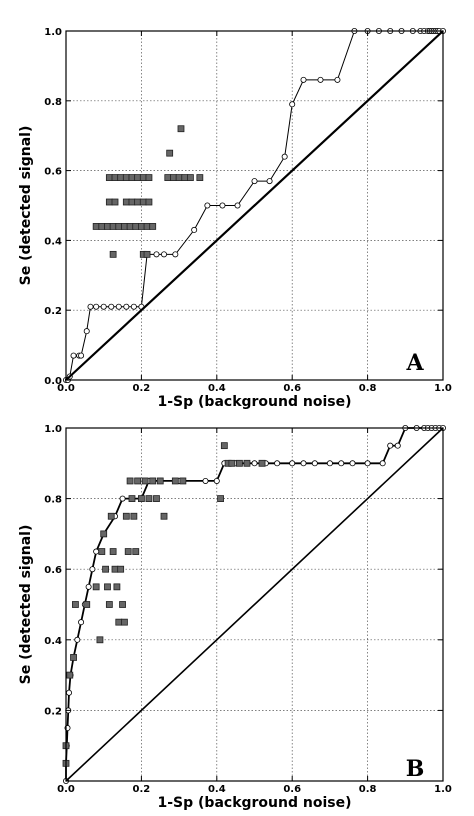 The height and width of the screenshot is (816, 474). What do you see at coordinates (53, 500) in the screenshot?
I see `y-tick-label: 0.8` at bounding box center [53, 500].